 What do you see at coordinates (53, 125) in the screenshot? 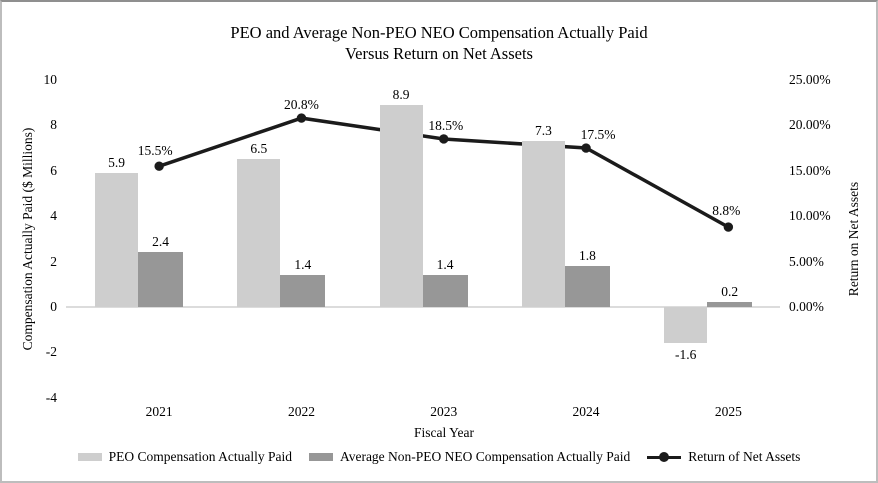
I see `left-axis-tick-label: 8` at bounding box center [53, 125].